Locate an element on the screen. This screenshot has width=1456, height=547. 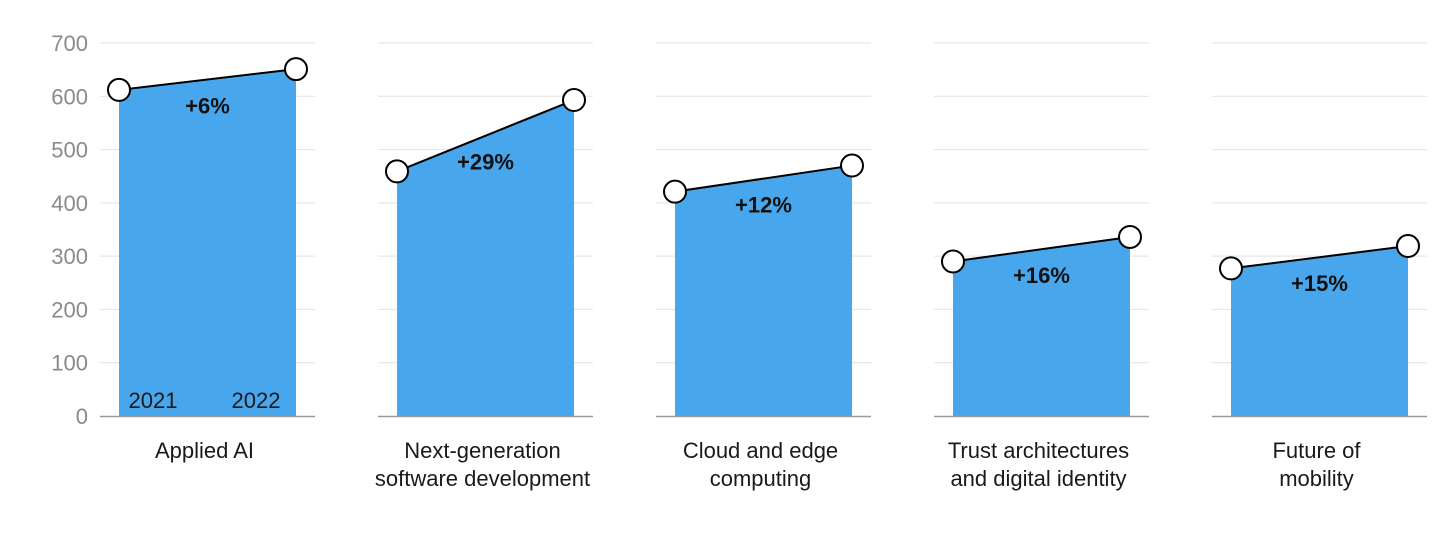
category-label: software development is located at coordinates (482, 478).